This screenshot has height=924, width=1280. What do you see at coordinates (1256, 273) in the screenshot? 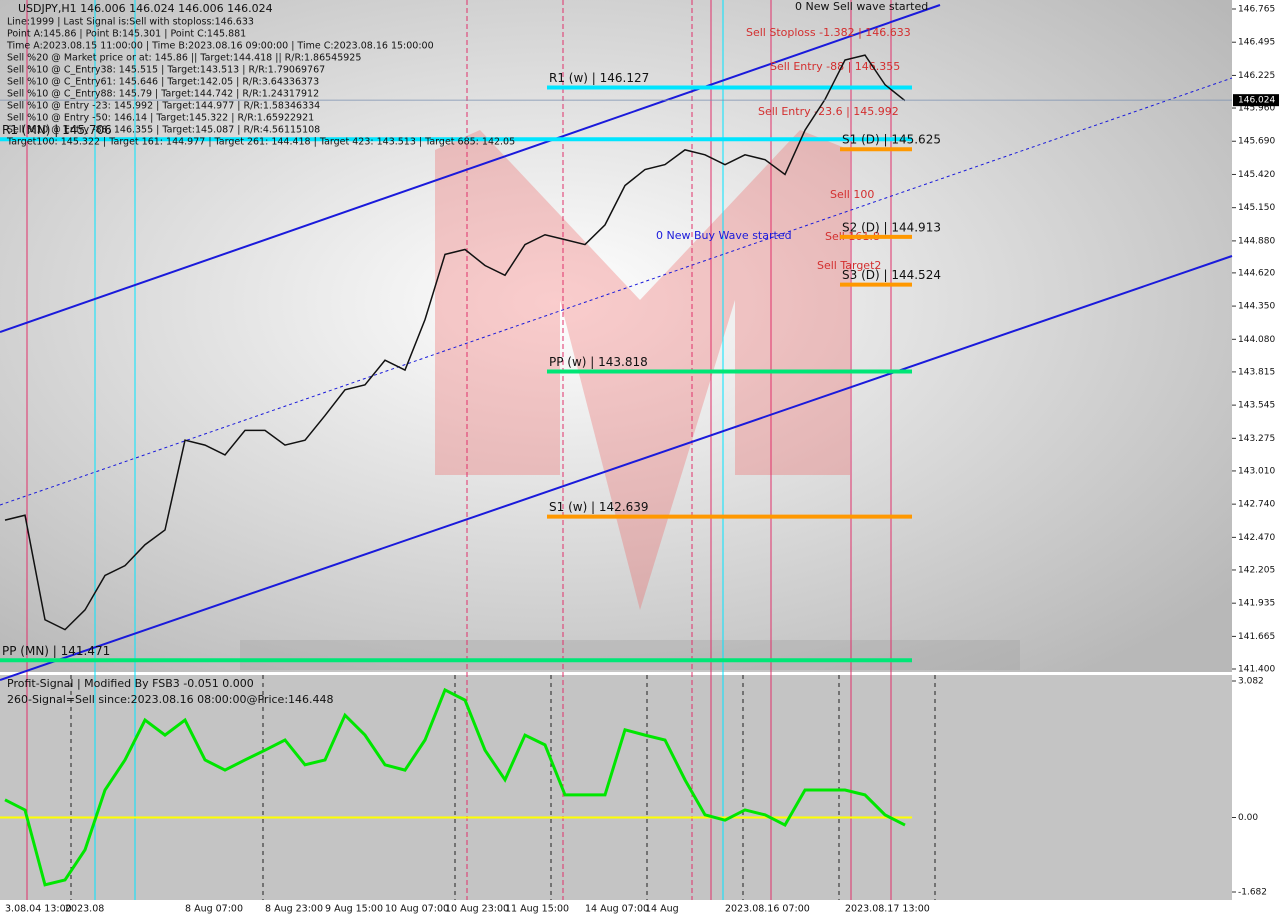
I see `y-tick-label: 144.620` at bounding box center [1256, 273].